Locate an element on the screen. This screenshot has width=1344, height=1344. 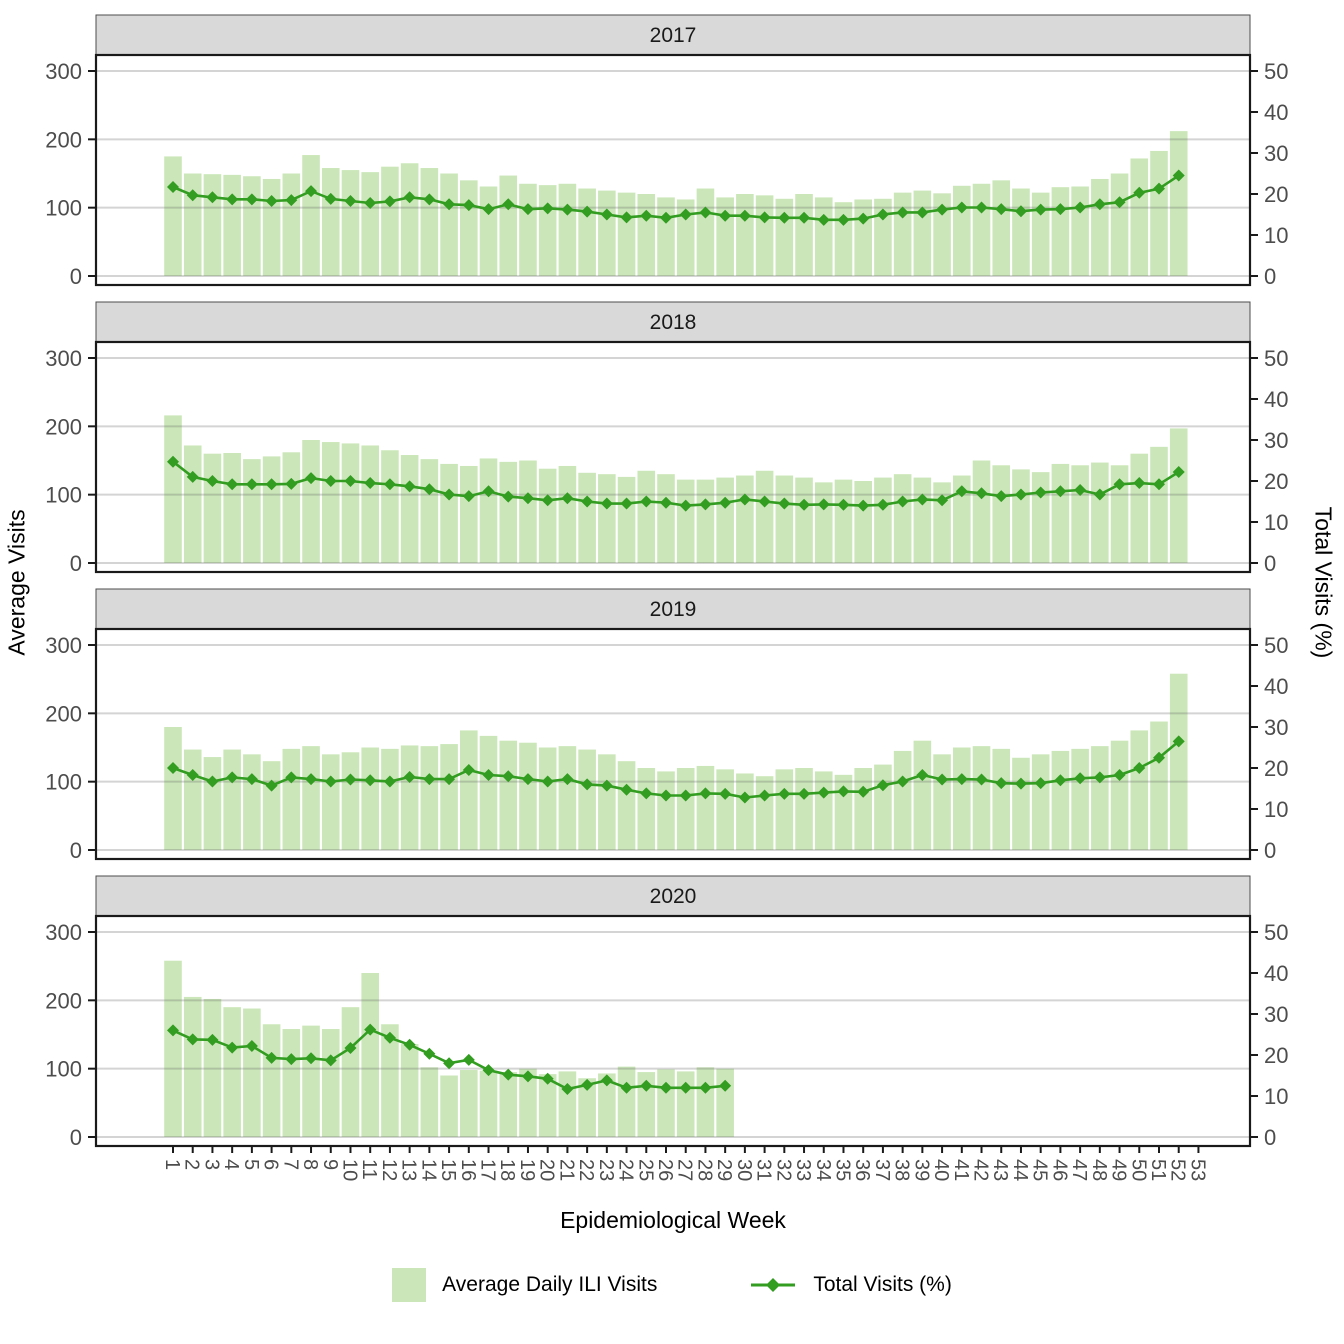
left-axis: 0 100 200 300 is located at coordinates (70, 174).